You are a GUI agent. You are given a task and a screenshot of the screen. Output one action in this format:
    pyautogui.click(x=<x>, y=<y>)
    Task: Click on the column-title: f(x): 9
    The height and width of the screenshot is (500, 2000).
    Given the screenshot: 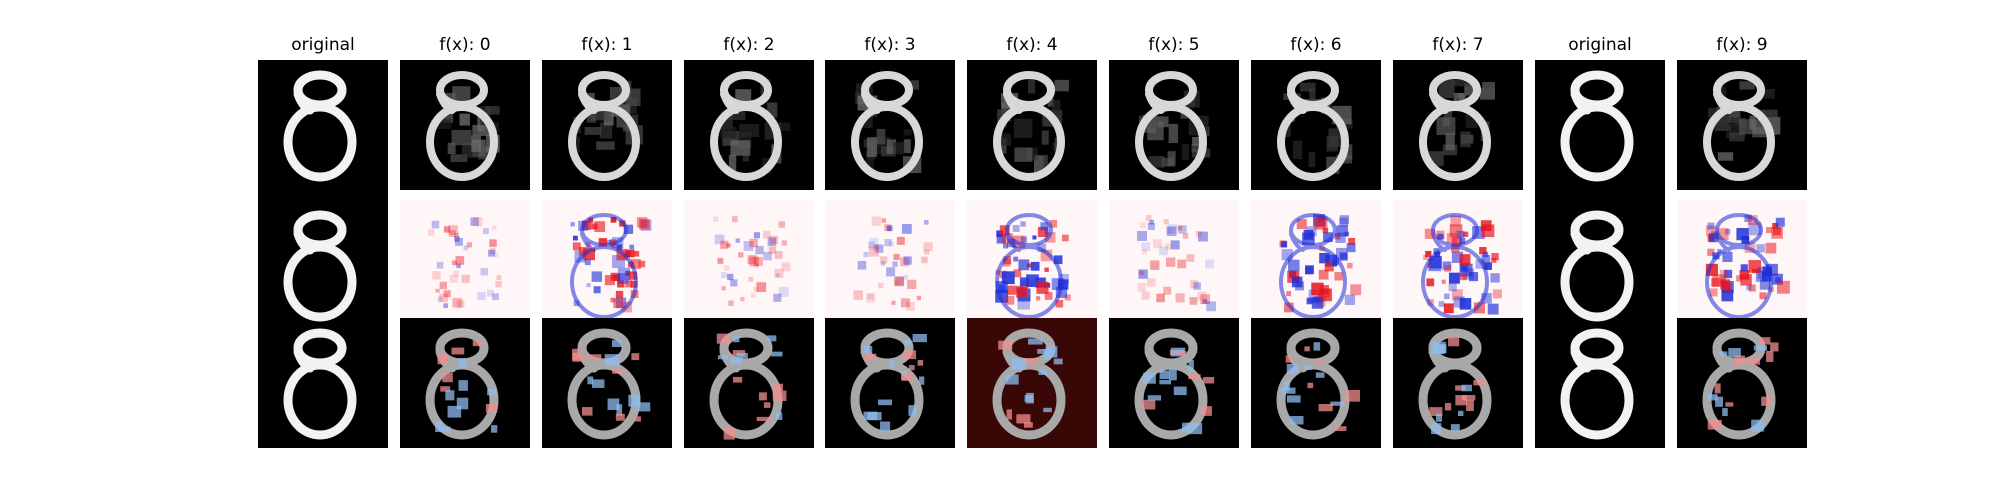 What is the action you would take?
    pyautogui.click(x=1742, y=45)
    